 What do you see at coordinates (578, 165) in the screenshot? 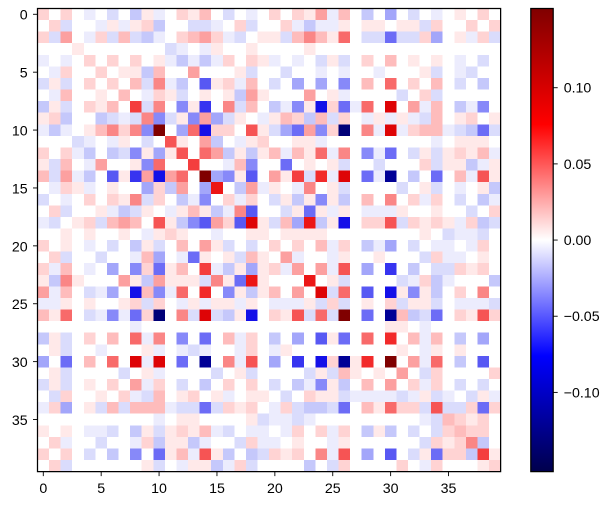
I see `svg-text: 0.05` at bounding box center [578, 165].